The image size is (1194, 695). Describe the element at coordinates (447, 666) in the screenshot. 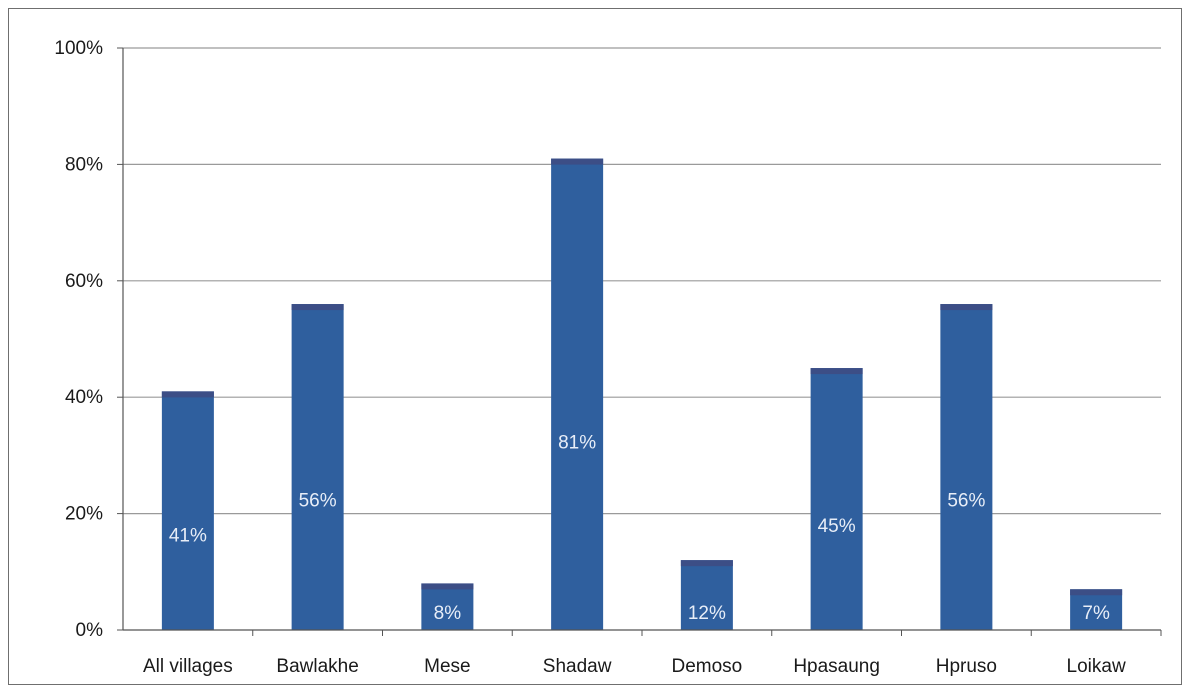

I see `x-category-label: Mese` at that location.